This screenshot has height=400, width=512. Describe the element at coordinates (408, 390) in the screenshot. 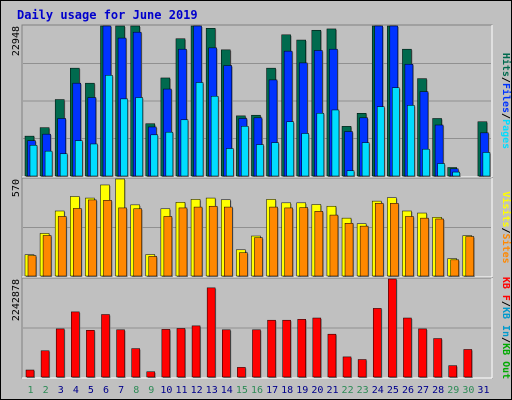

I see `day-label: 26` at that location.